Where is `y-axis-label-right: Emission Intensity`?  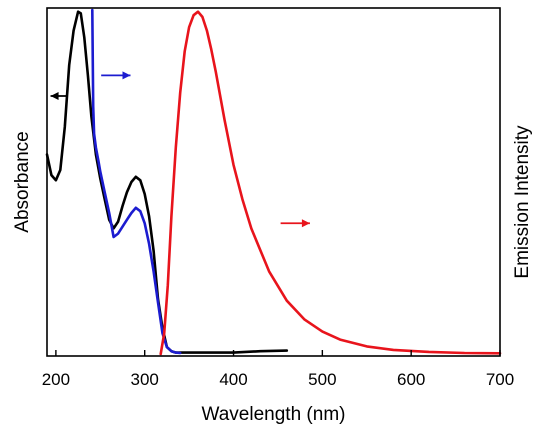 y-axis-label-right: Emission Intensity is located at coordinates (522, 202).